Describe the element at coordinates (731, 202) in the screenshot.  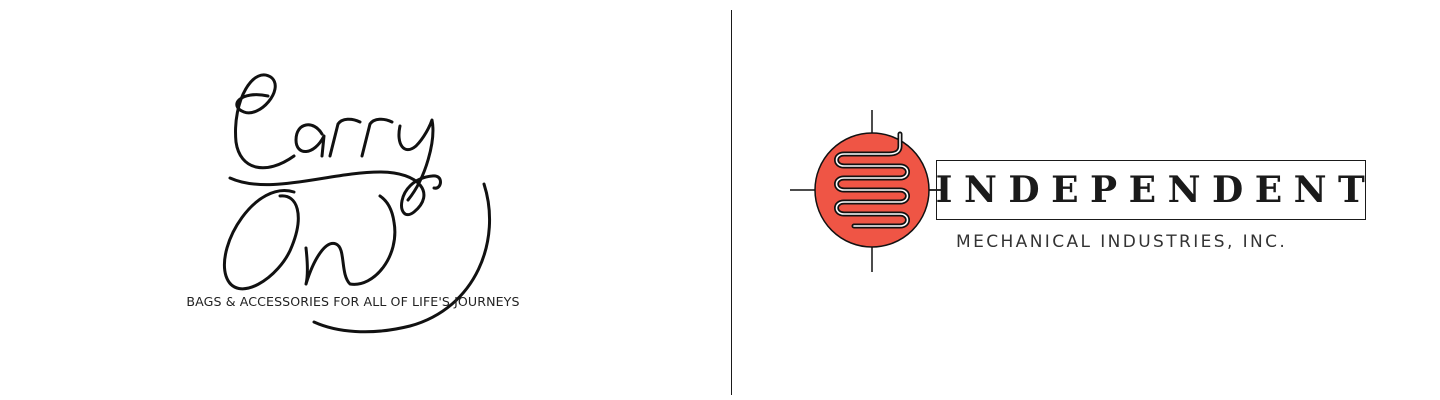
I see `panel-divider` at that location.